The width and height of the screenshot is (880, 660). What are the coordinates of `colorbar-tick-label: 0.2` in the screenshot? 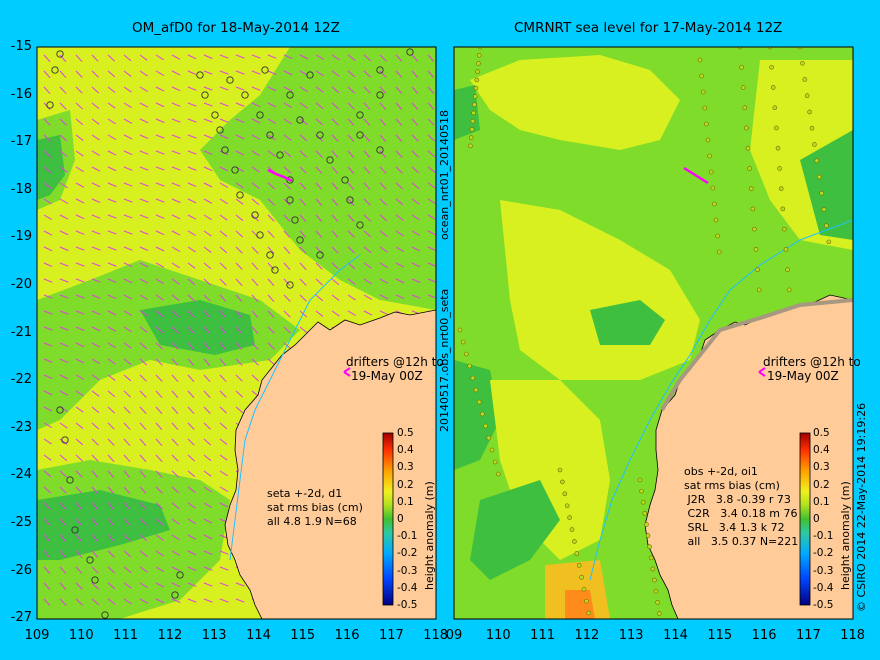 It's located at (821, 484).